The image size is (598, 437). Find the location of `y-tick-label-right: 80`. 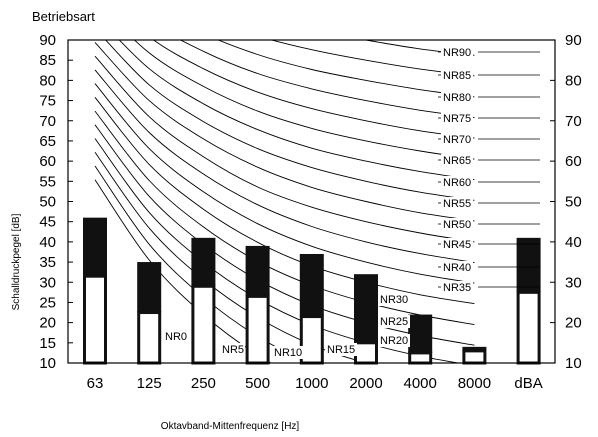

y-tick-label-right: 80 is located at coordinates (573, 80).